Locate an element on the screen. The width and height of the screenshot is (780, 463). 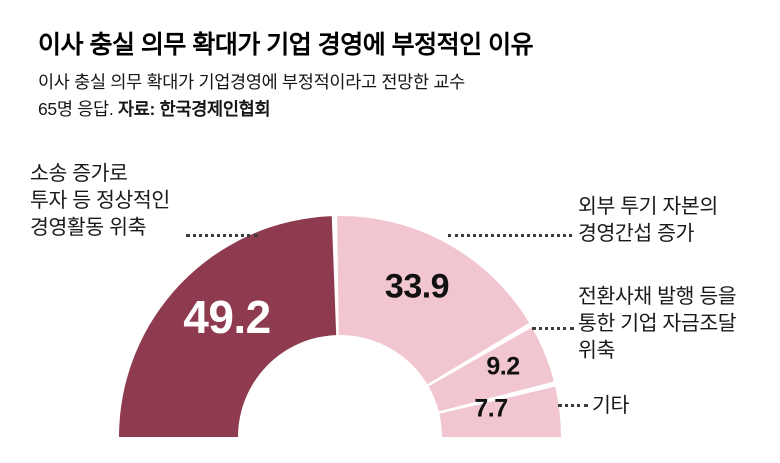
subtitle-source: 자료: 한국경제인협회 is located at coordinates (194, 109).